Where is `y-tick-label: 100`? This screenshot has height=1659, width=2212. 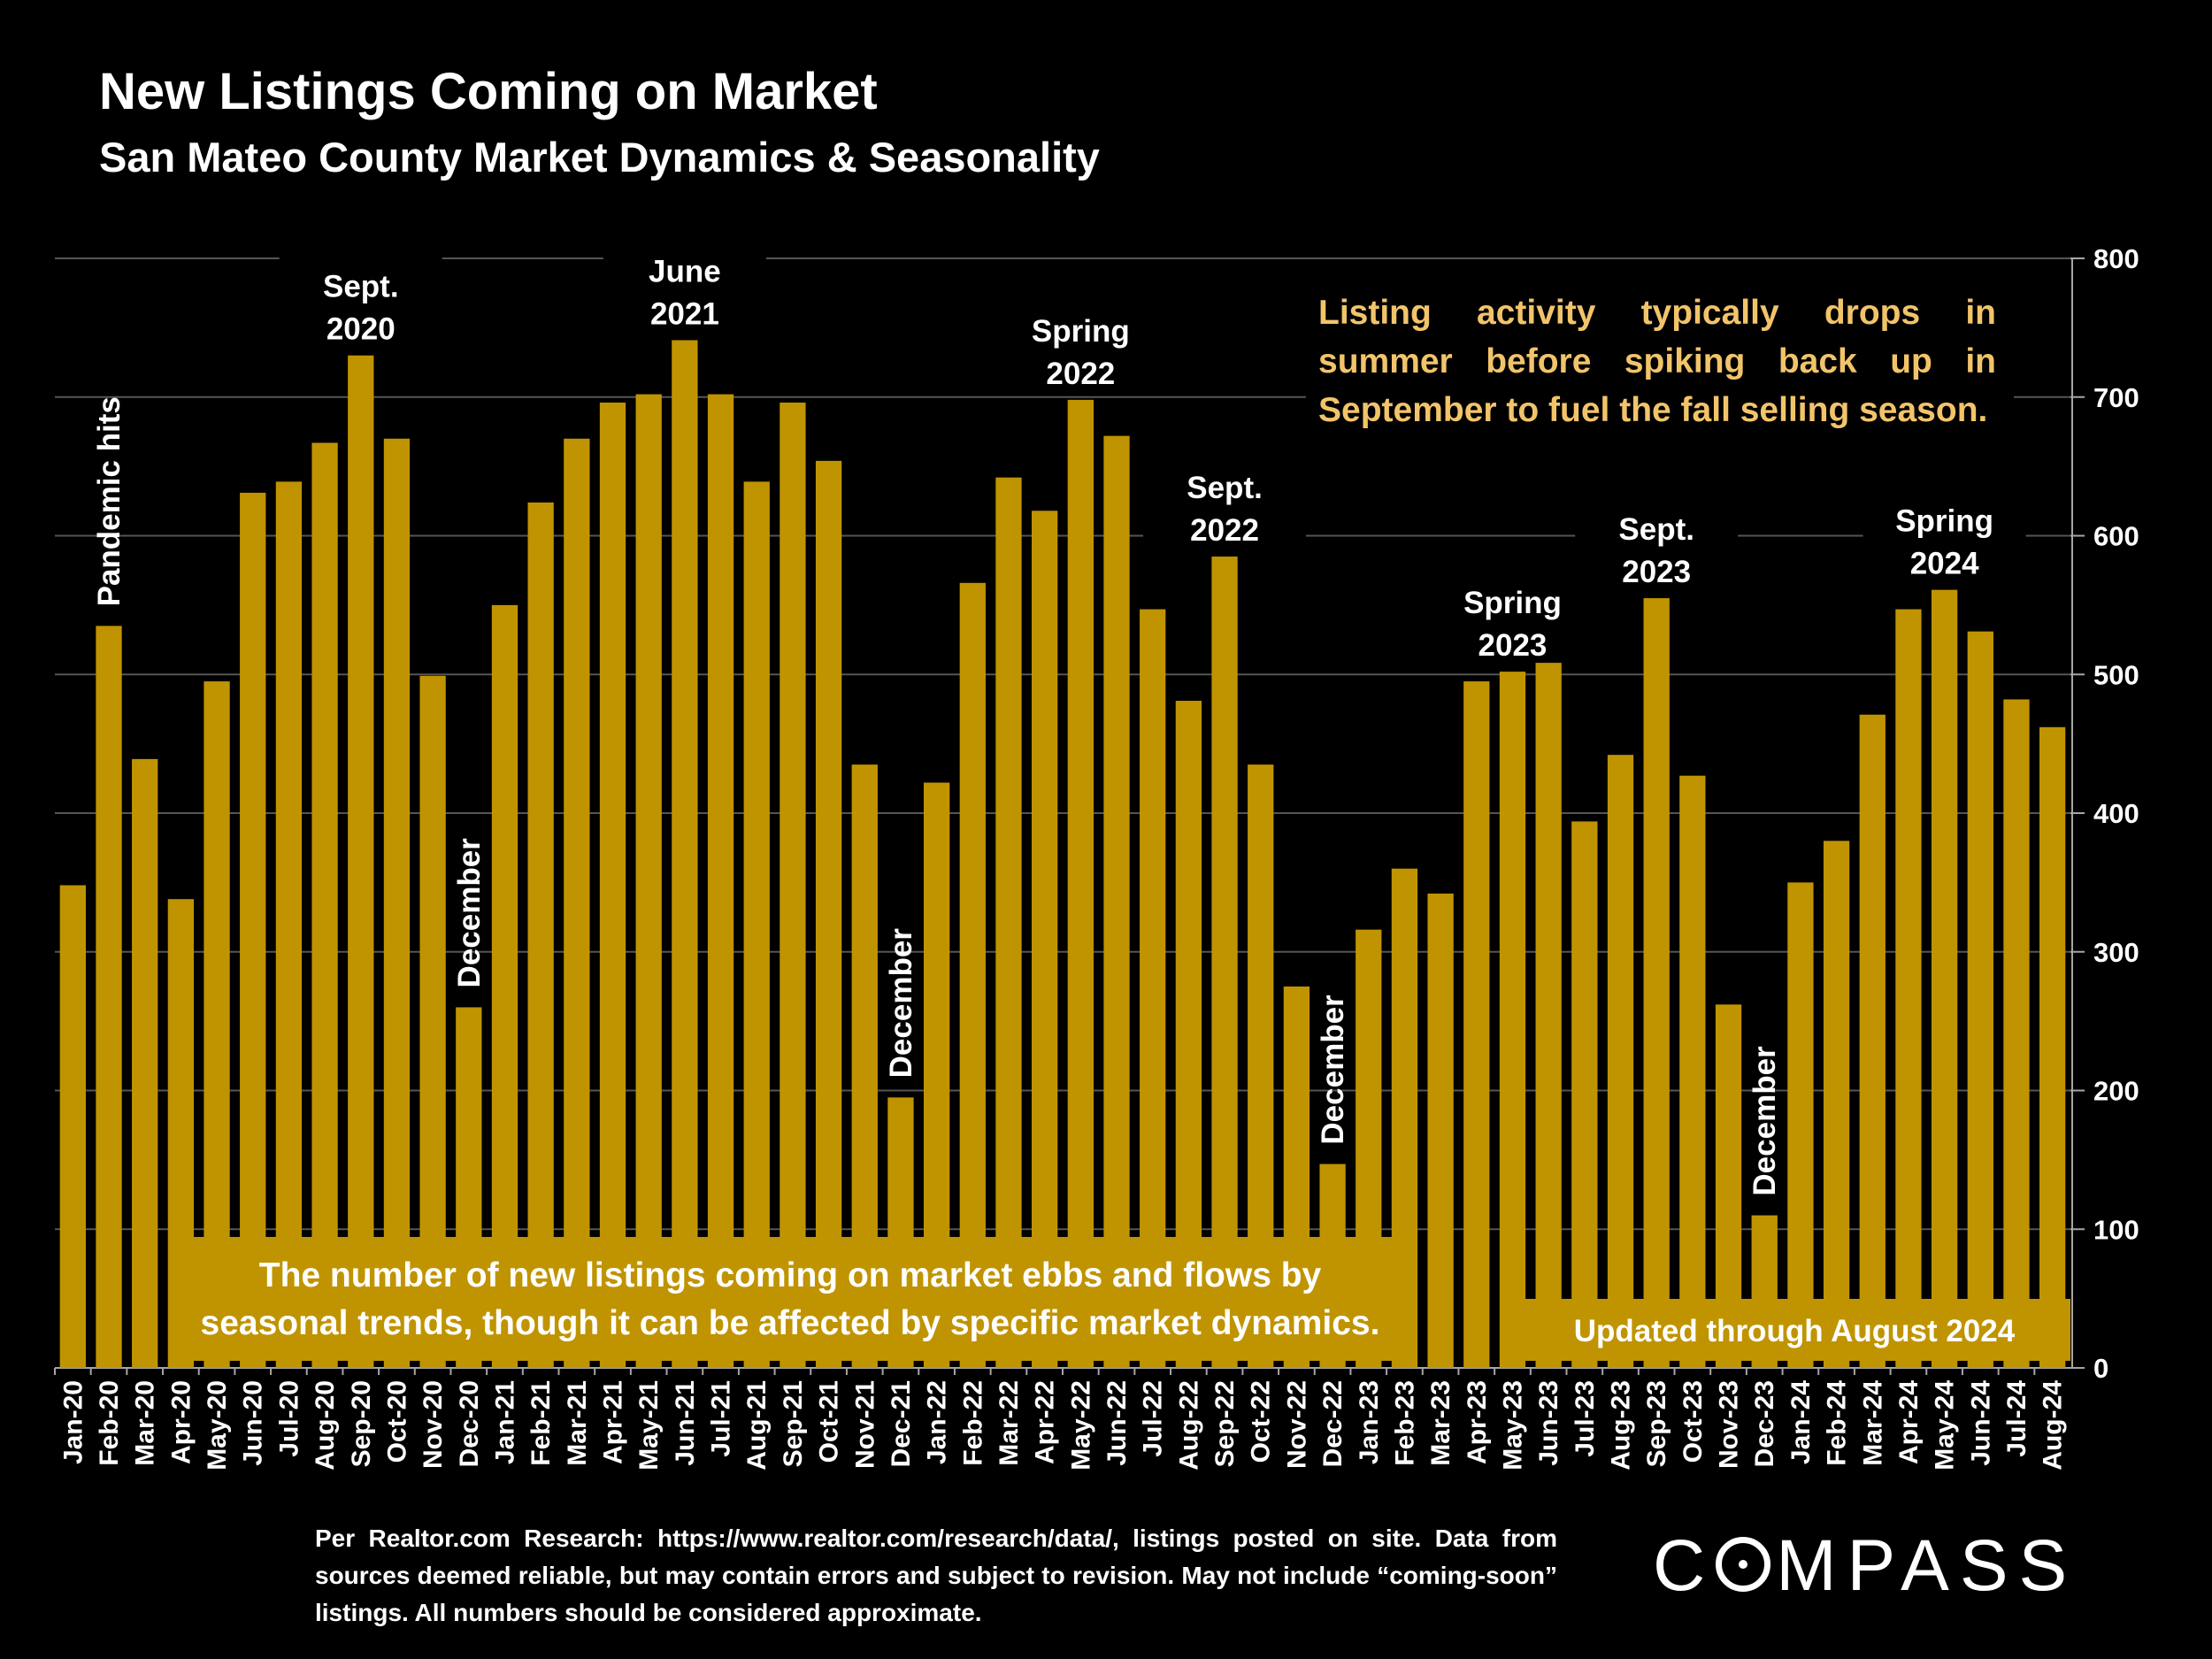 y-tick-label: 100 is located at coordinates (2116, 1230).